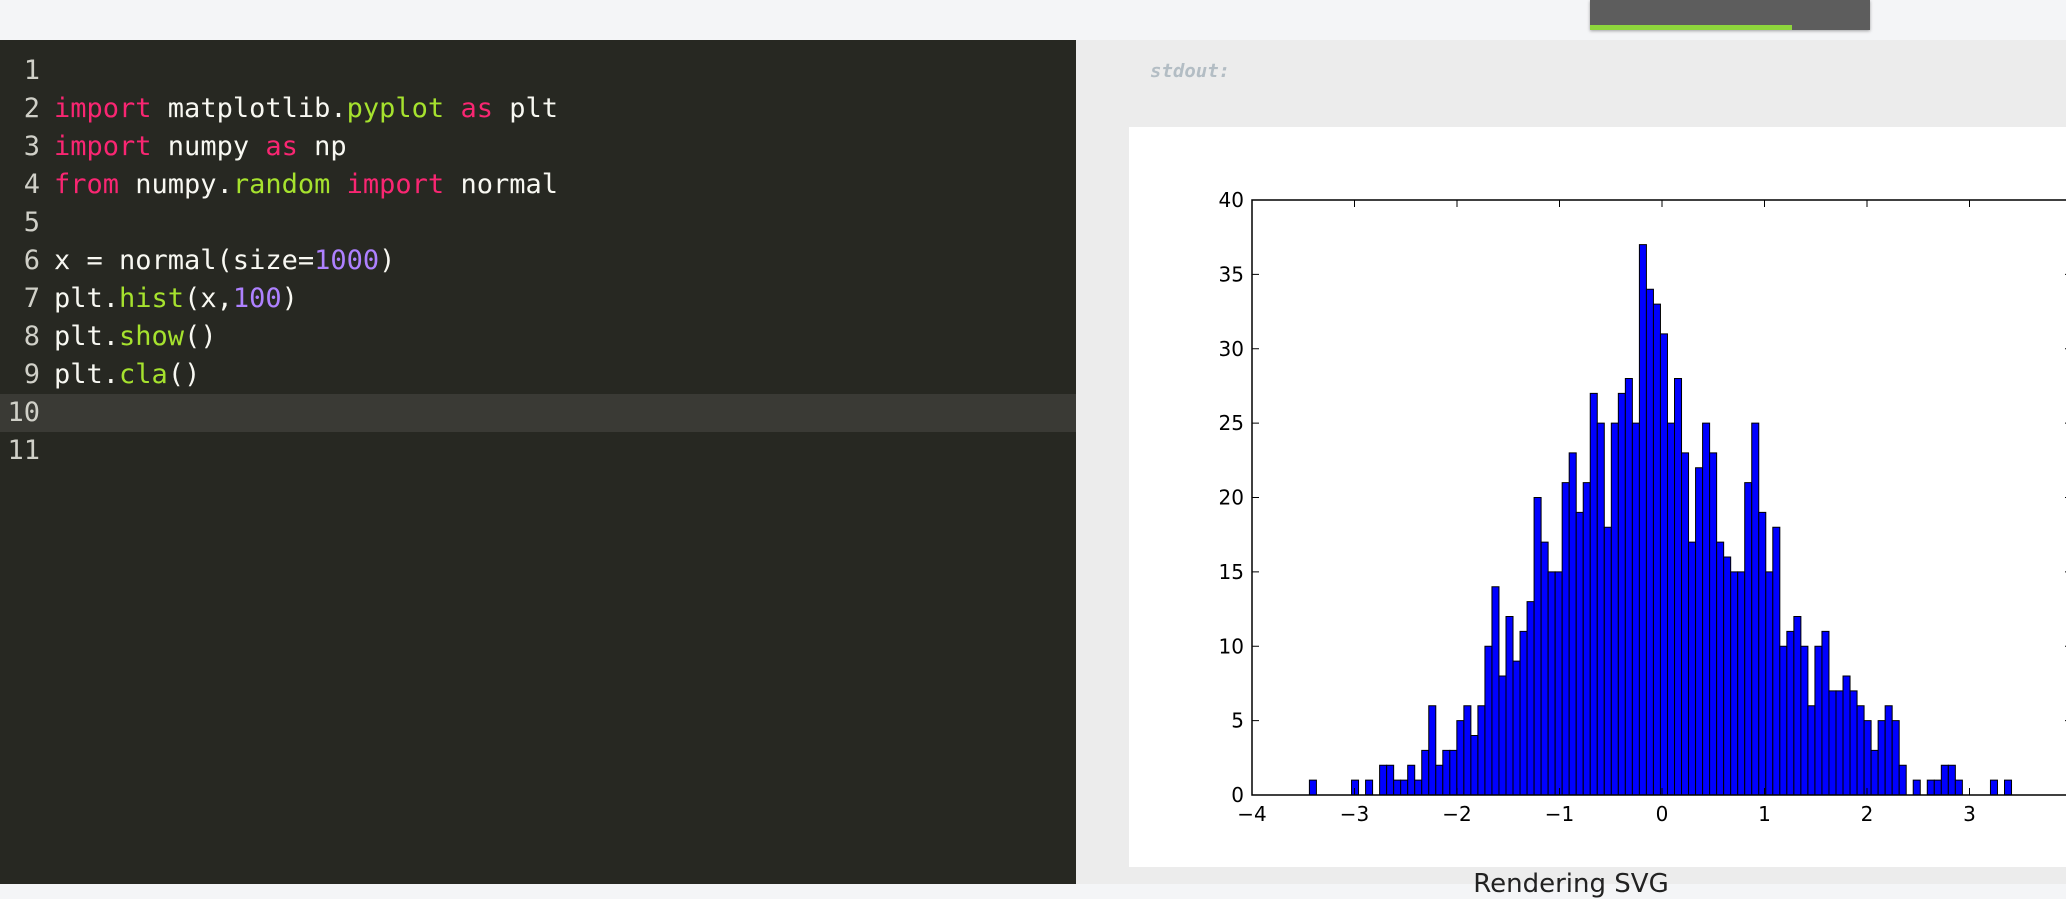 This screenshot has height=899, width=2066. What do you see at coordinates (1231, 349) in the screenshot?
I see `y-tick-label: 30` at bounding box center [1231, 349].